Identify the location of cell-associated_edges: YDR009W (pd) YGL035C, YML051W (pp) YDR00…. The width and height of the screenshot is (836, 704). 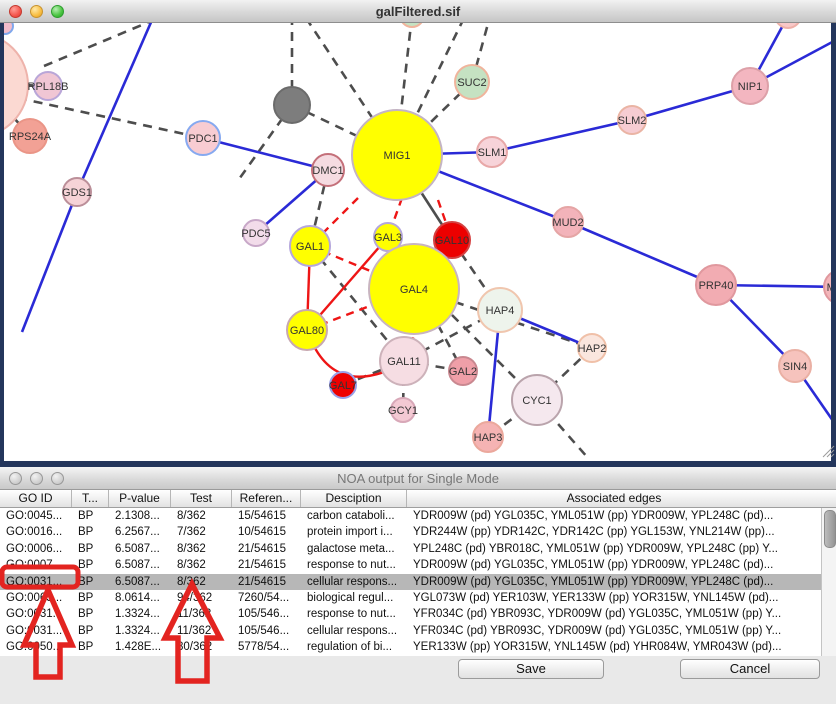
(593, 565).